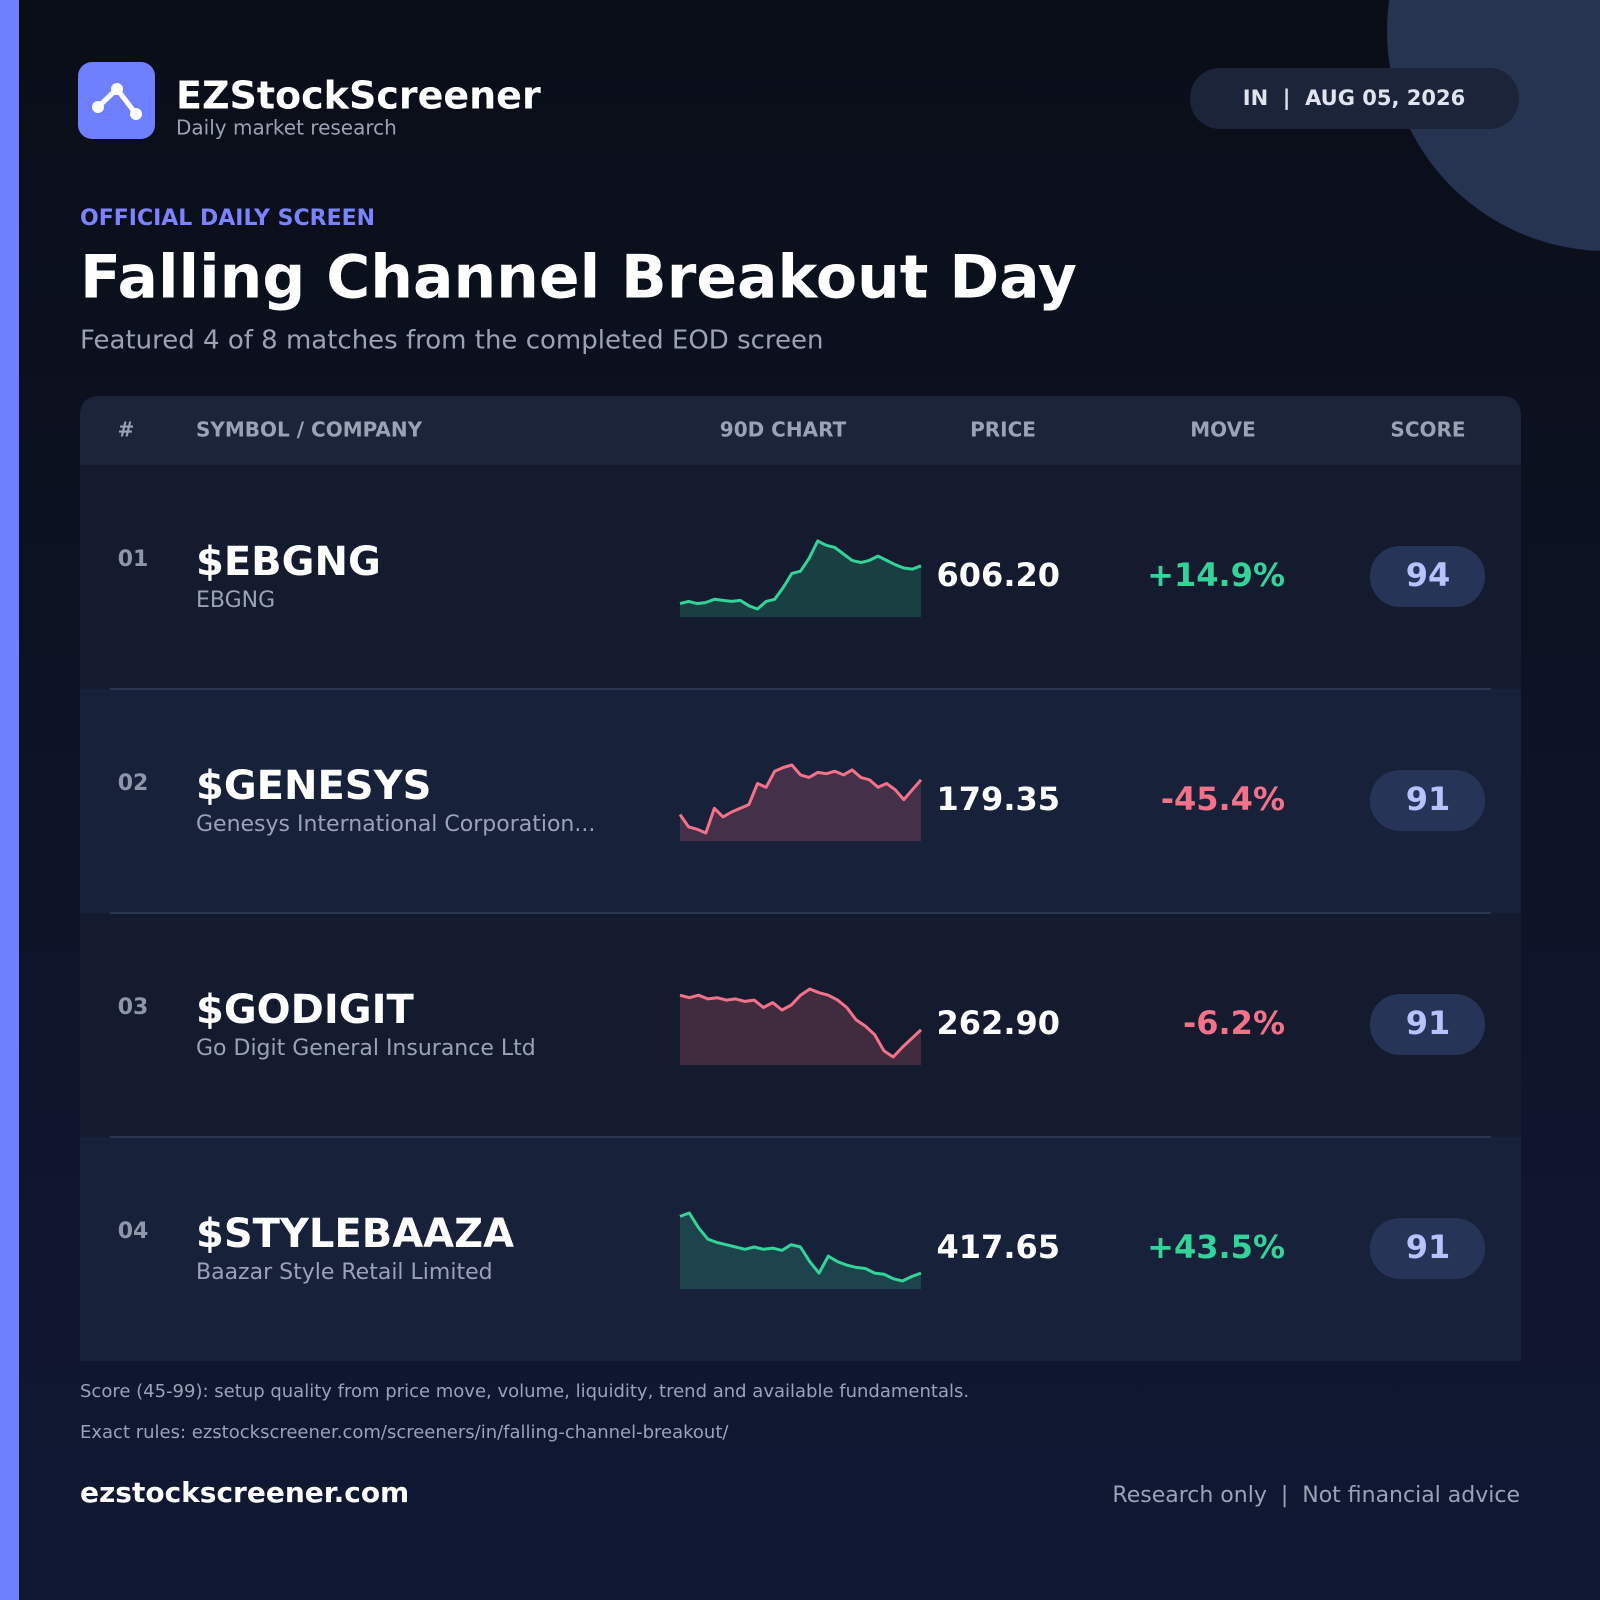 This screenshot has width=1600, height=1600. Describe the element at coordinates (355, 1234) in the screenshot. I see `symbol: $STYLEBAAZA` at that location.